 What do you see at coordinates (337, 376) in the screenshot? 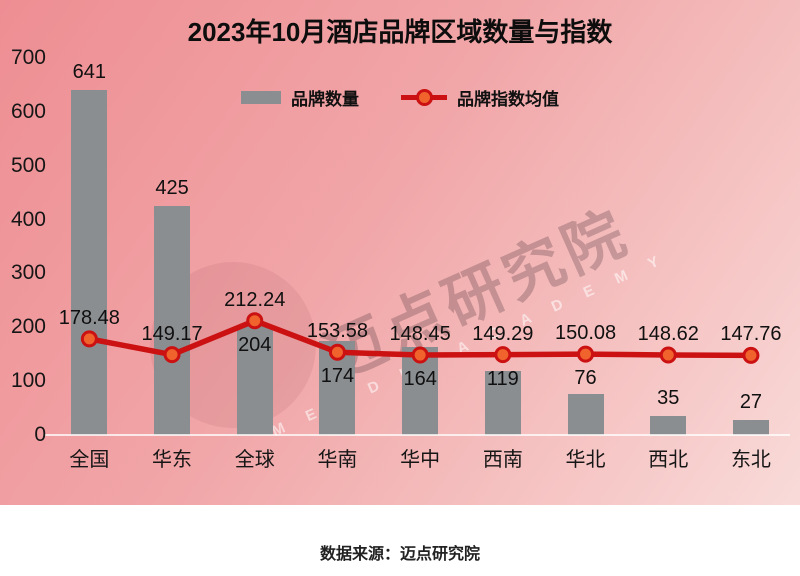
I see `bar-value-label: 174` at bounding box center [337, 376].